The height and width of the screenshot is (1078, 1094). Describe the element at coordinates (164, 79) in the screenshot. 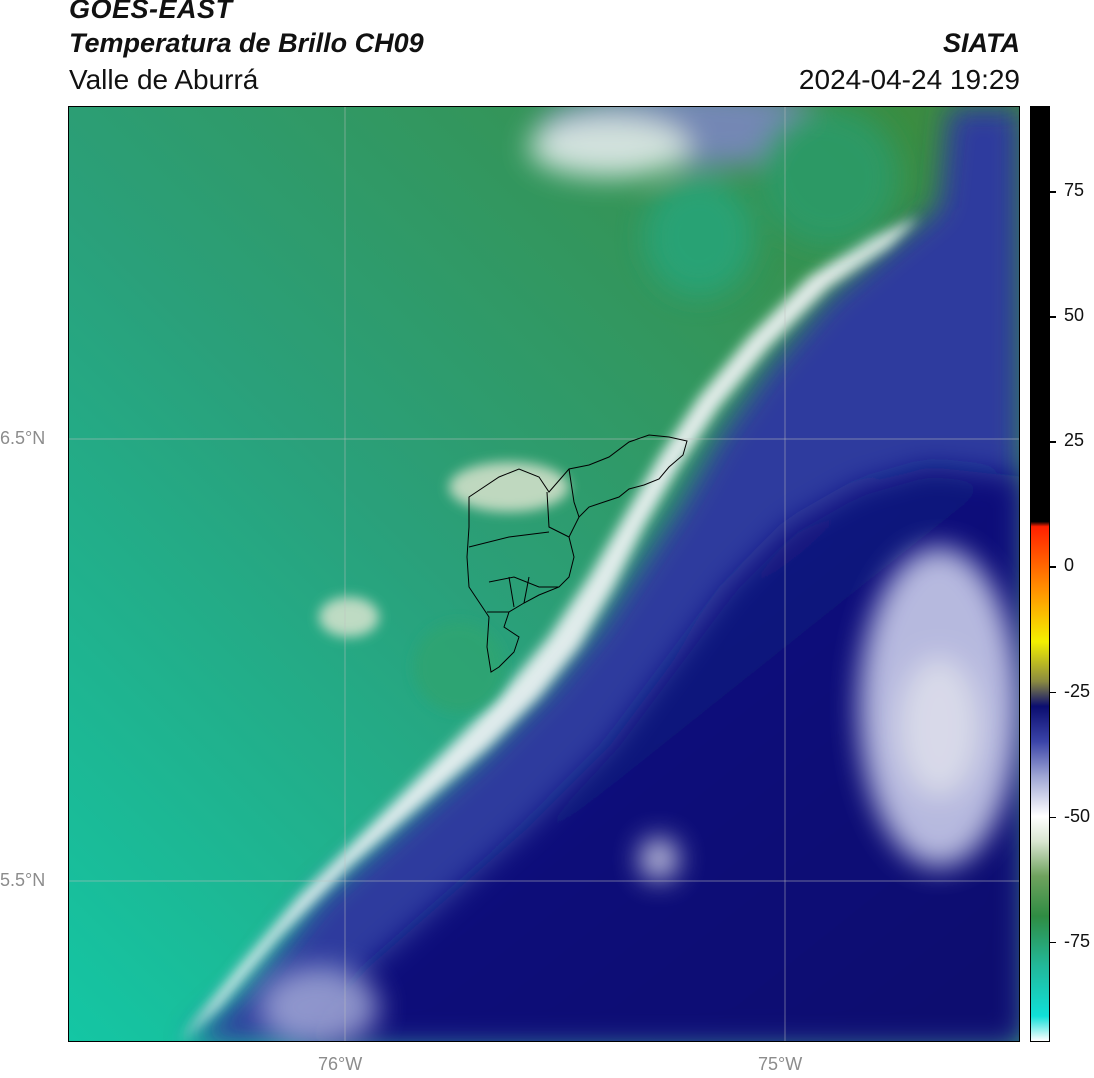

I see `subtitle-region: Valle de Aburrá` at that location.